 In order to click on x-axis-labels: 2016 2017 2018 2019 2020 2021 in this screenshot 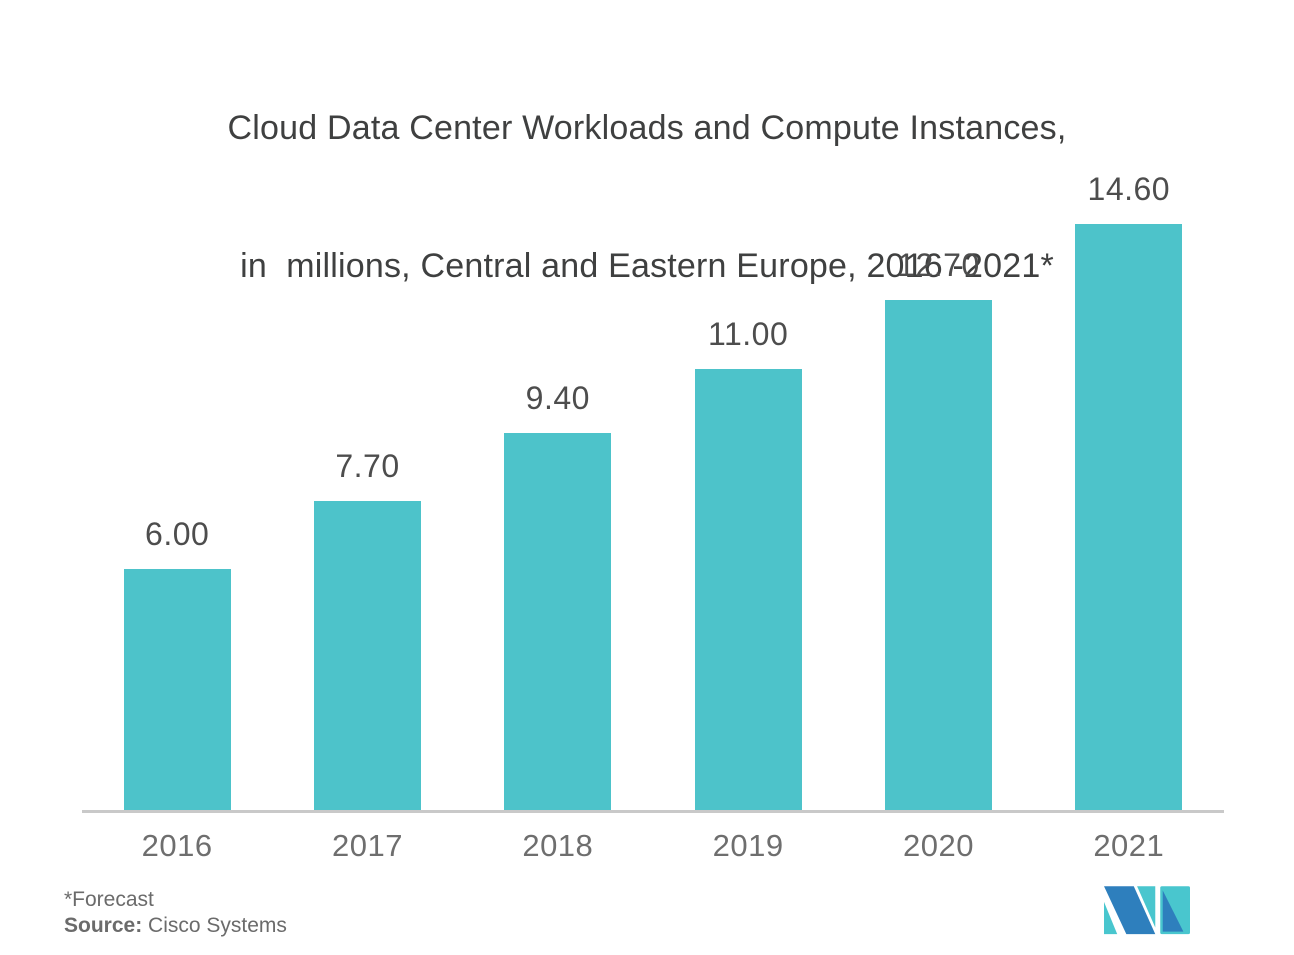, I will do `click(653, 846)`.